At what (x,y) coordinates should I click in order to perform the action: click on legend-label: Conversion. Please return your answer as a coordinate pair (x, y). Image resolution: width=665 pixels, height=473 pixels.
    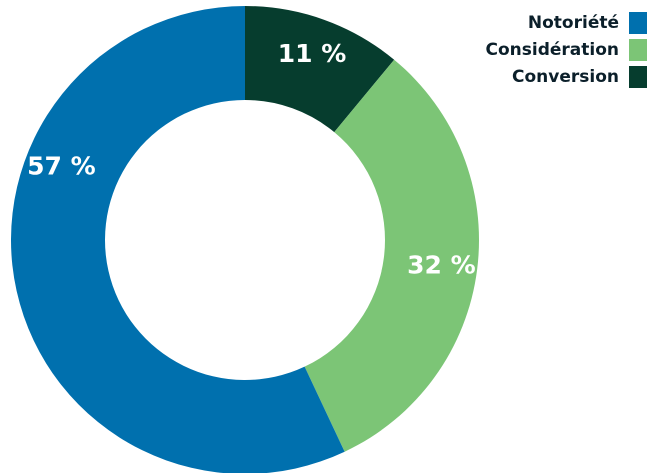
    Looking at the image, I should click on (565, 77).